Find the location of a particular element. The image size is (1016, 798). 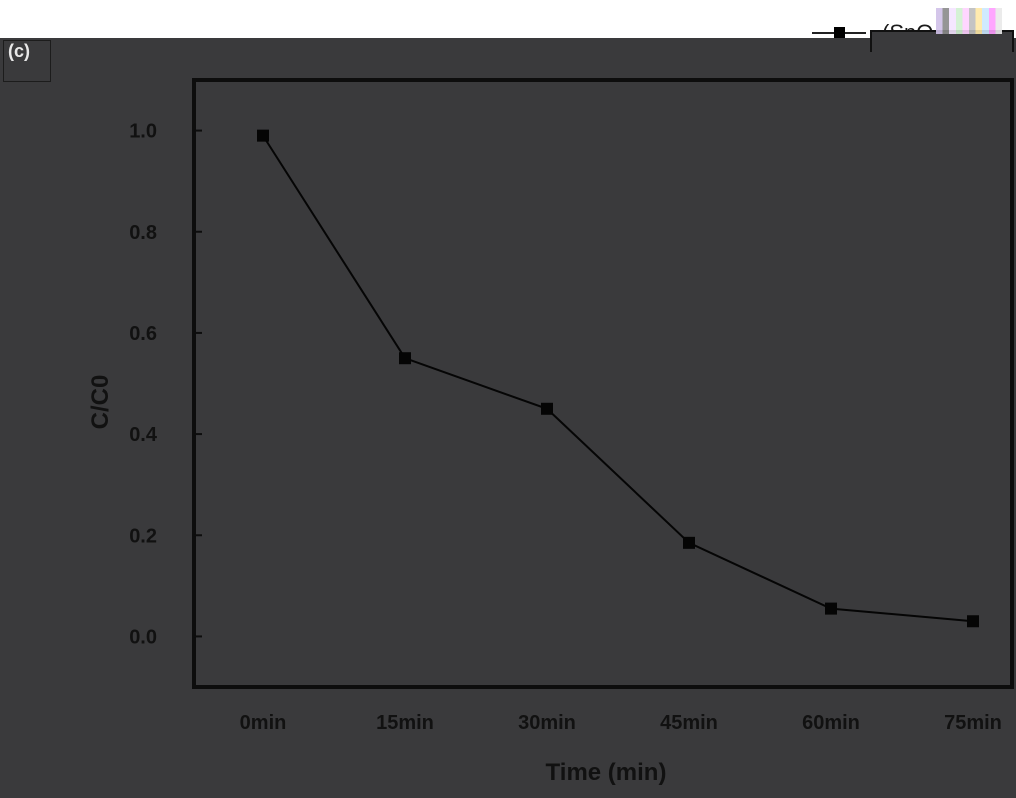

y-tick-label: 1.0 is located at coordinates (143, 132).